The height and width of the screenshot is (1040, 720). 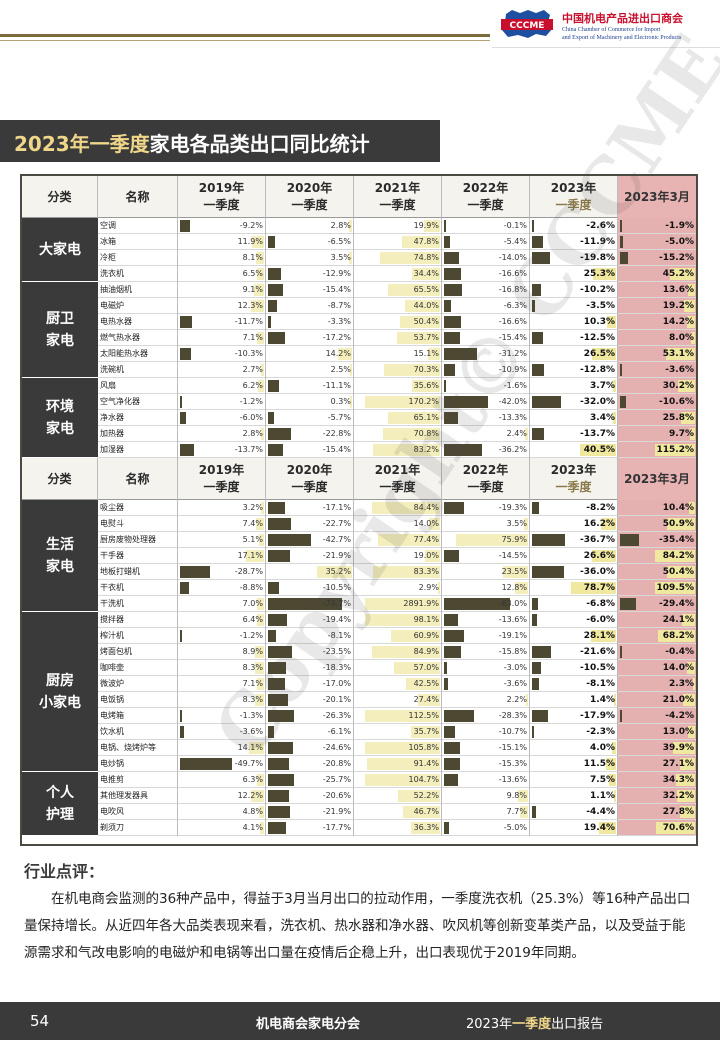 What do you see at coordinates (657, 716) in the screenshot?
I see `value-cell-mar2023: -4.2%` at bounding box center [657, 716].